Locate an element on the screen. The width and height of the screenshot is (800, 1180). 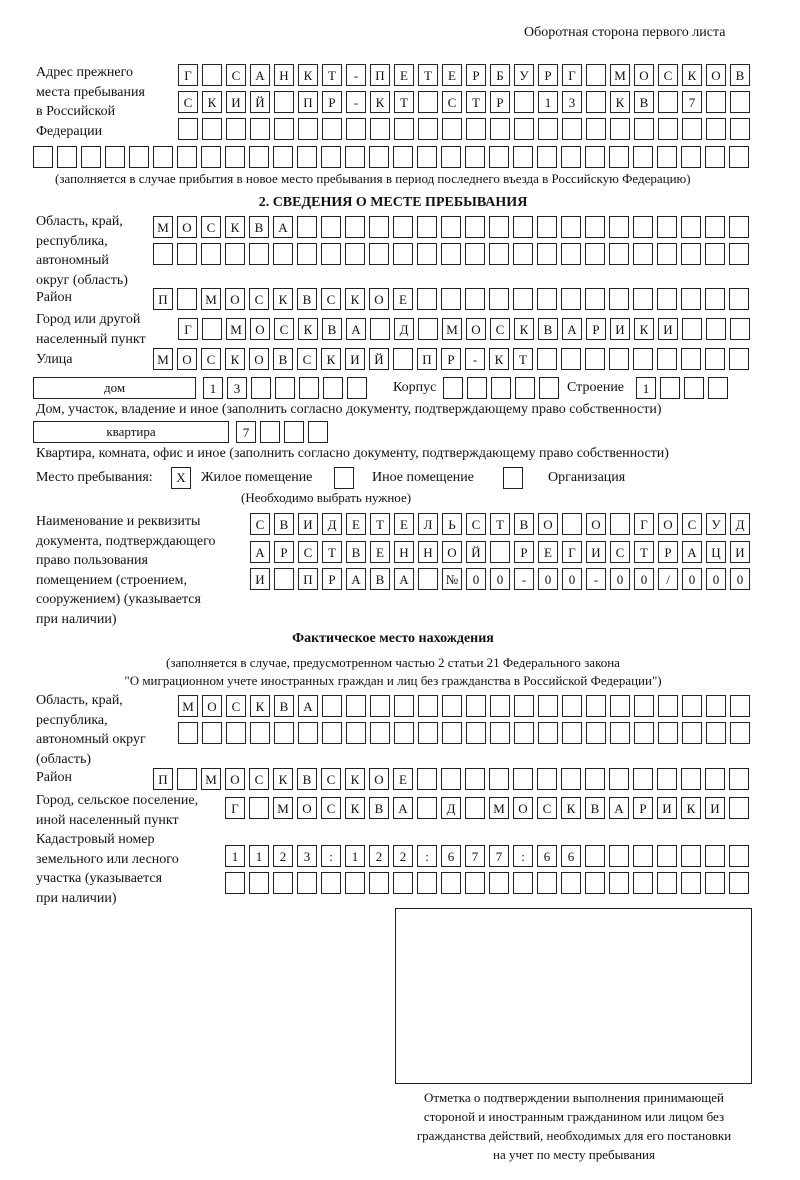
char-cell: В is located at coordinates (283, 359).